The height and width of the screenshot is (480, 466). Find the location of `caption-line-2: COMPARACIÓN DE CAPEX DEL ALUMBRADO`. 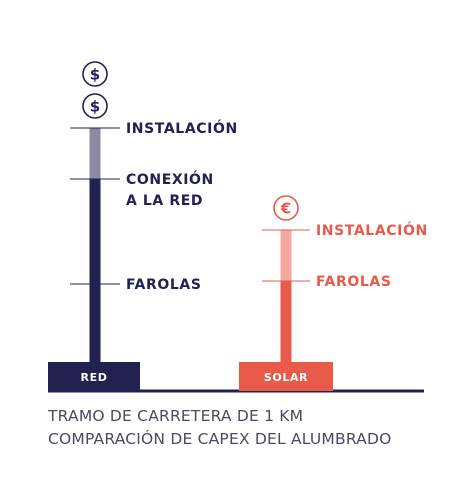

caption-line-2: COMPARACIÓN DE CAPEX DEL ALUMBRADO is located at coordinates (220, 439).